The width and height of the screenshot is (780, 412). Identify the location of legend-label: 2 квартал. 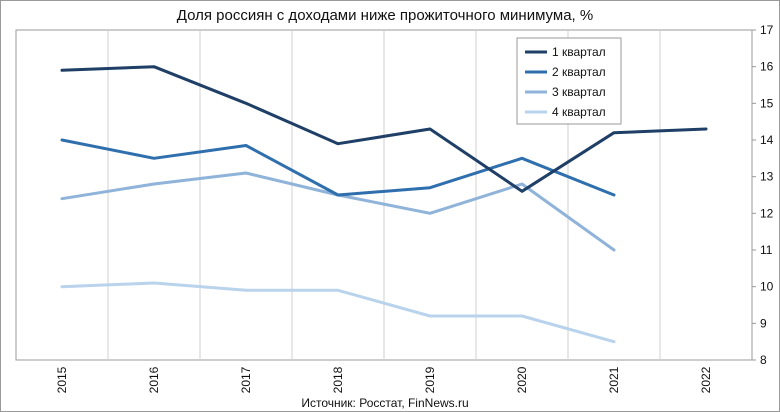
(579, 72).